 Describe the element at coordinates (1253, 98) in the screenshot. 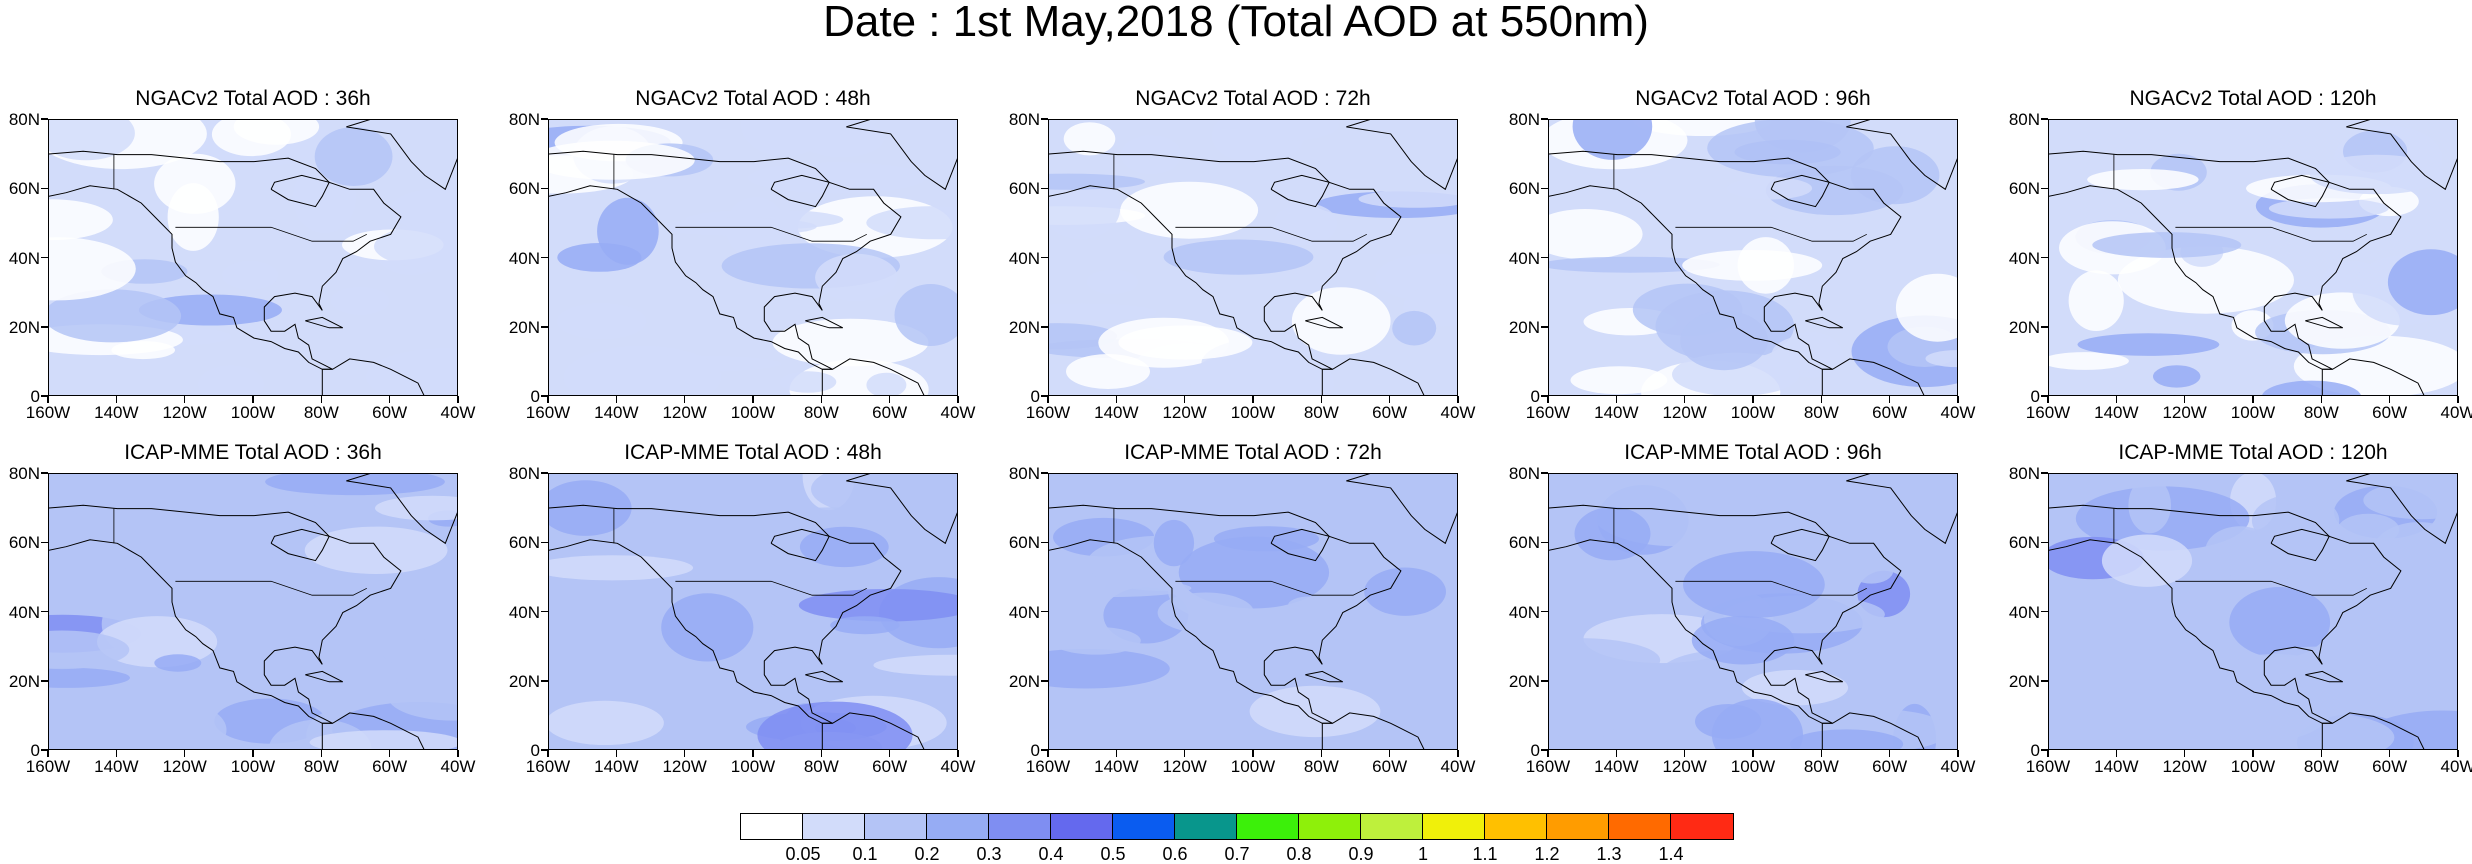

I see `panel-title: NGACv2 Total AOD : 72h` at that location.